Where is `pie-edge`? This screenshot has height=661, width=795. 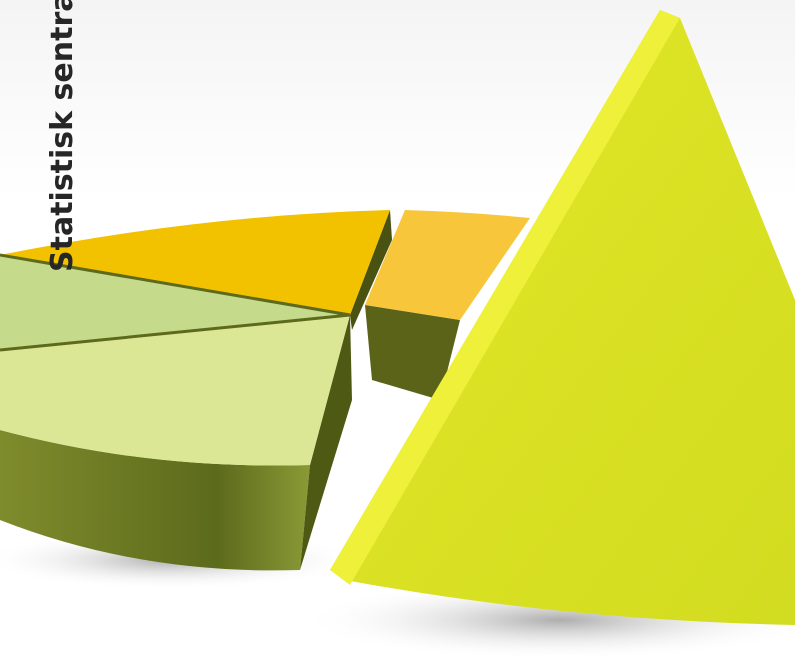
pie-edge is located at coordinates (175, 302).